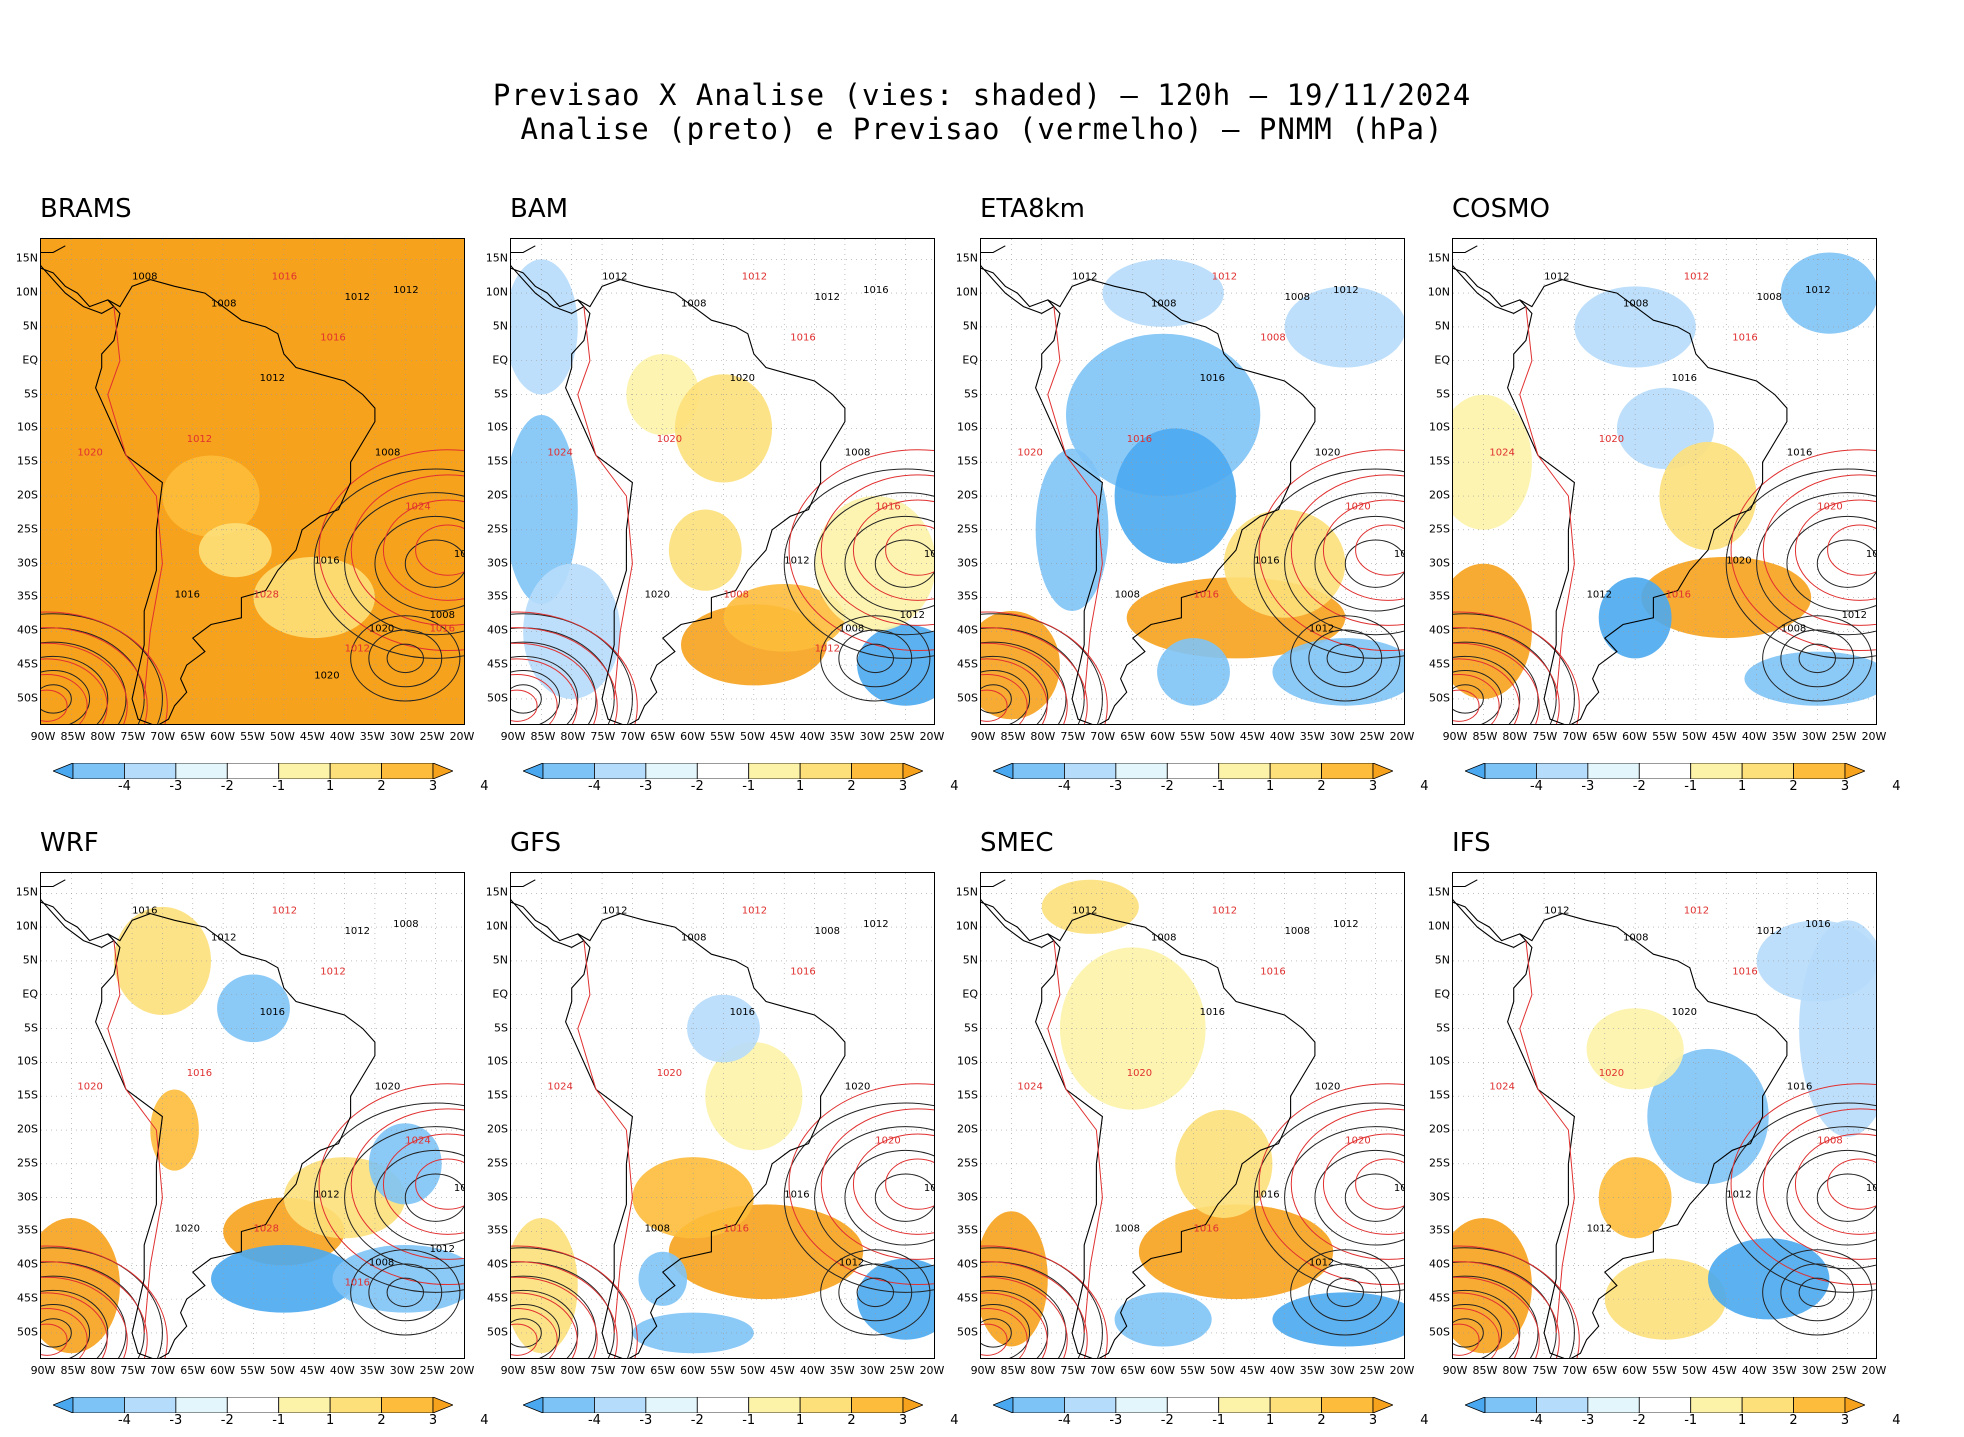 The height and width of the screenshot is (1437, 1964). Describe the element at coordinates (417, 507) in the screenshot. I see `isobar-label-red: 1024` at that location.